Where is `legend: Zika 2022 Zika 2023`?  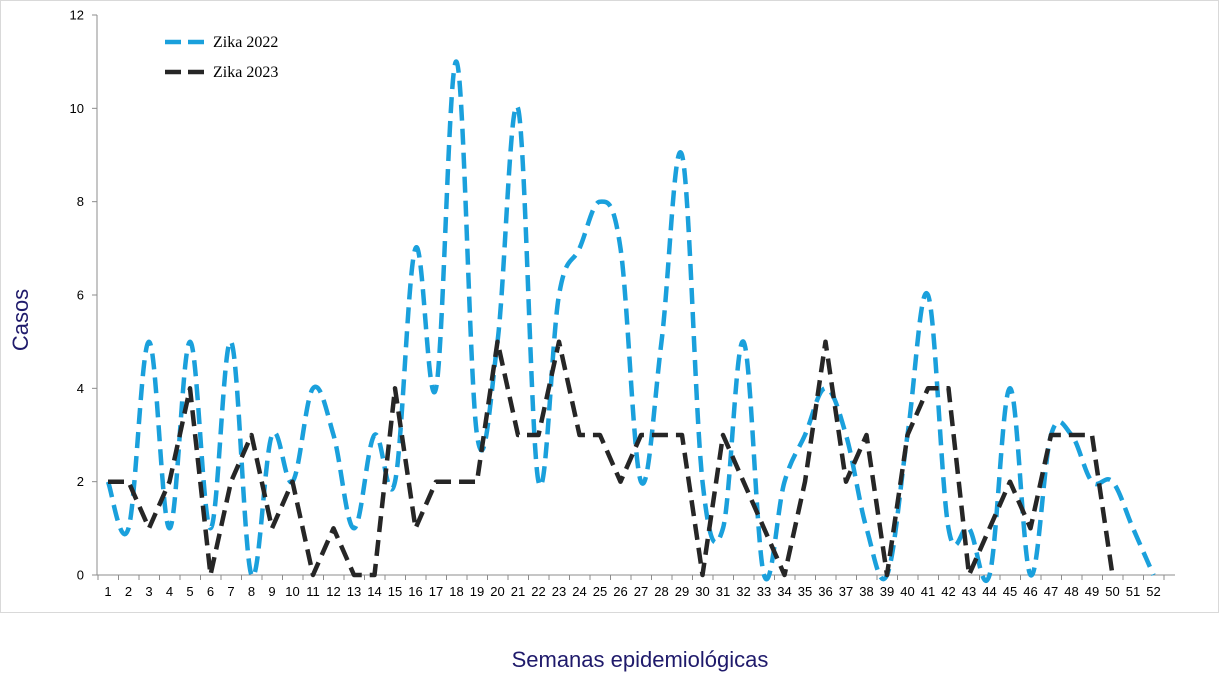
legend: Zika 2022 Zika 2023 is located at coordinates (221, 57).